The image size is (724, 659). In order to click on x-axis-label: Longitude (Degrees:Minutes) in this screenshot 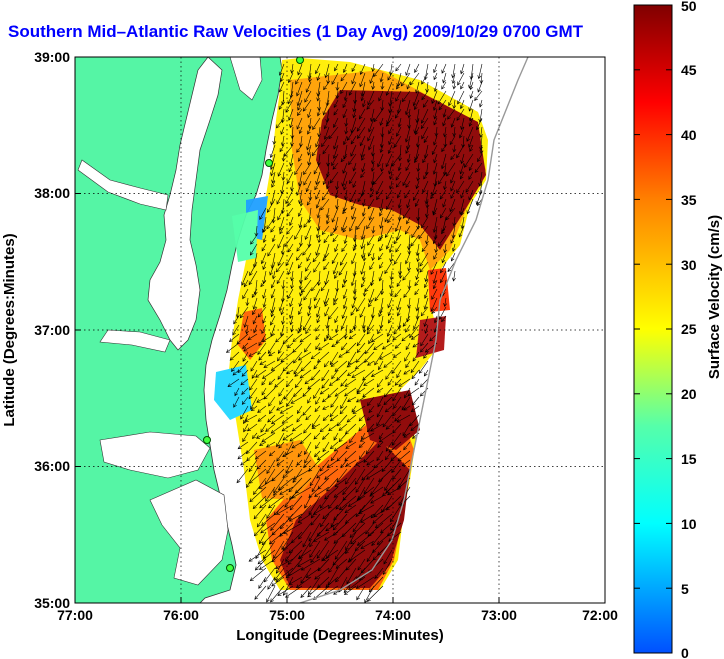, I will do `click(340, 635)`.